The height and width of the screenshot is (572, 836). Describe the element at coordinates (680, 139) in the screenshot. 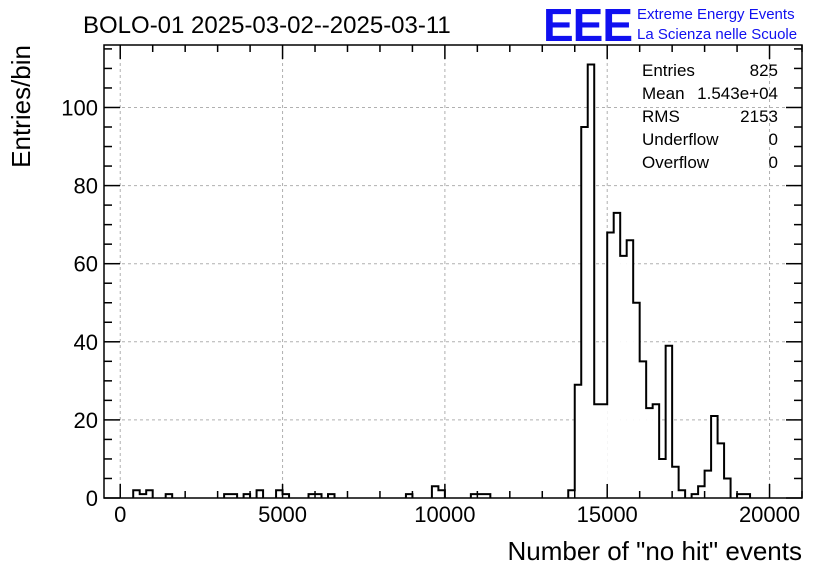

I see `stat-underflow-label: Underflow` at that location.